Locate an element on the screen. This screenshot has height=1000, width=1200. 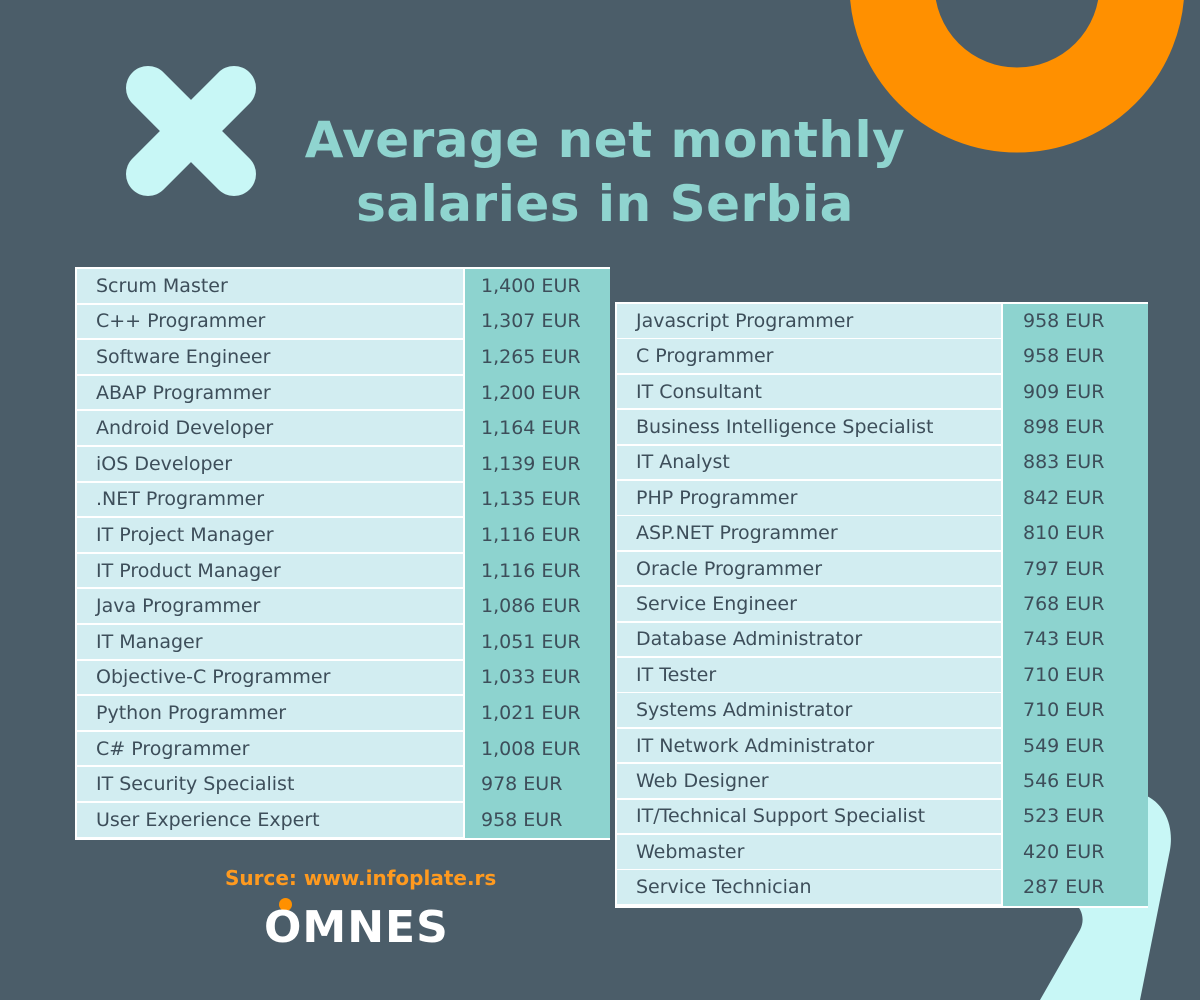
table-row: IT Consultant 909 EUR is located at coordinates (881, 391).